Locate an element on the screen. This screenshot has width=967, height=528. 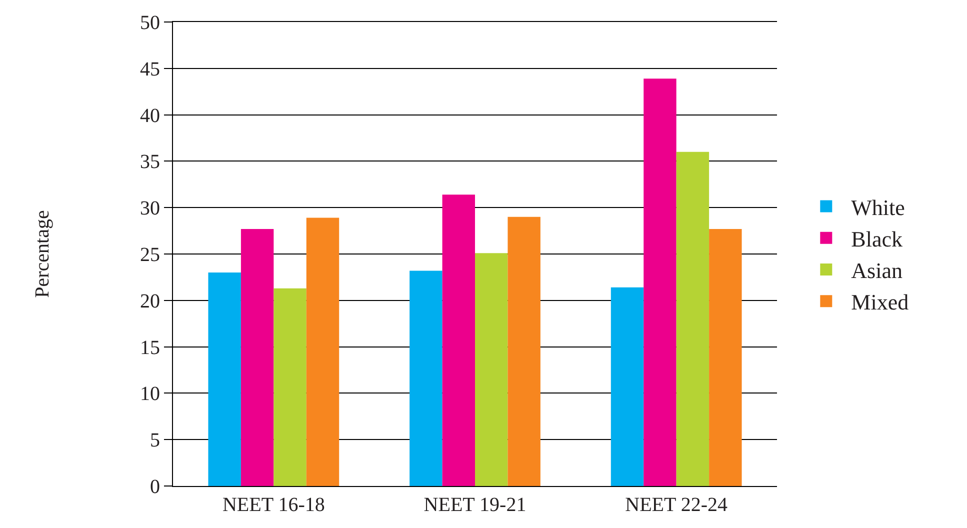
y-tick-label: 15 is located at coordinates (150, 347).